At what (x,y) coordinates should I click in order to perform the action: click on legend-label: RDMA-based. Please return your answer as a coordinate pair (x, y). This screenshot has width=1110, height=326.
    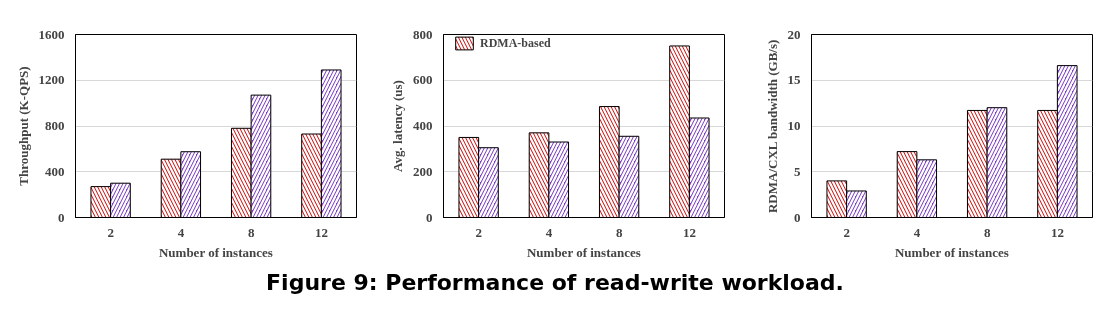
    Looking at the image, I should click on (515, 43).